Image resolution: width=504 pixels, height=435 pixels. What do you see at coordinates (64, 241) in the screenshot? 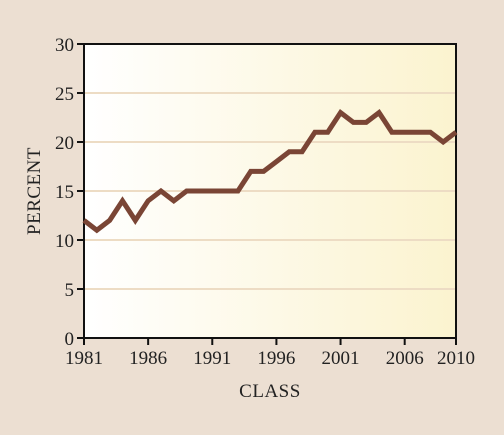
I see `y-tick-label: 10` at bounding box center [64, 241].